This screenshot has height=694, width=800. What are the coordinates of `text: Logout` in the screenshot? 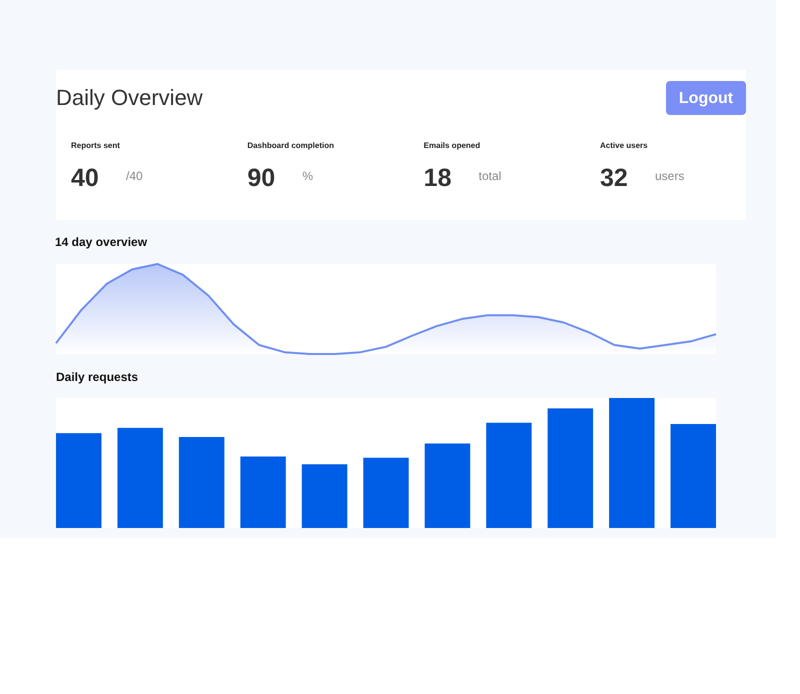 It's located at (706, 98).